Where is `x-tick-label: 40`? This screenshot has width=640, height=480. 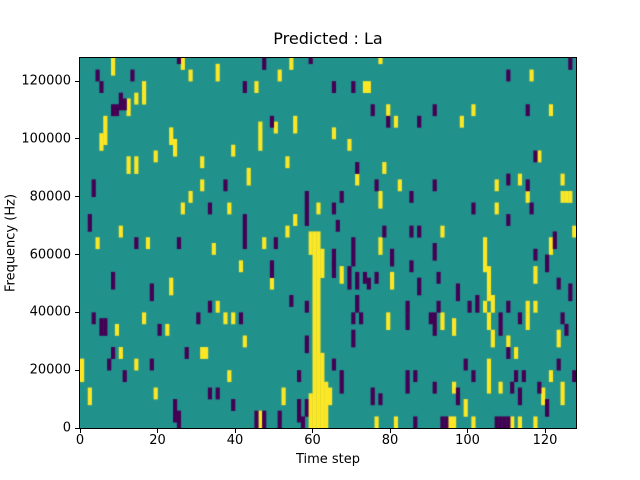 x-tick-label: 40 is located at coordinates (235, 440).